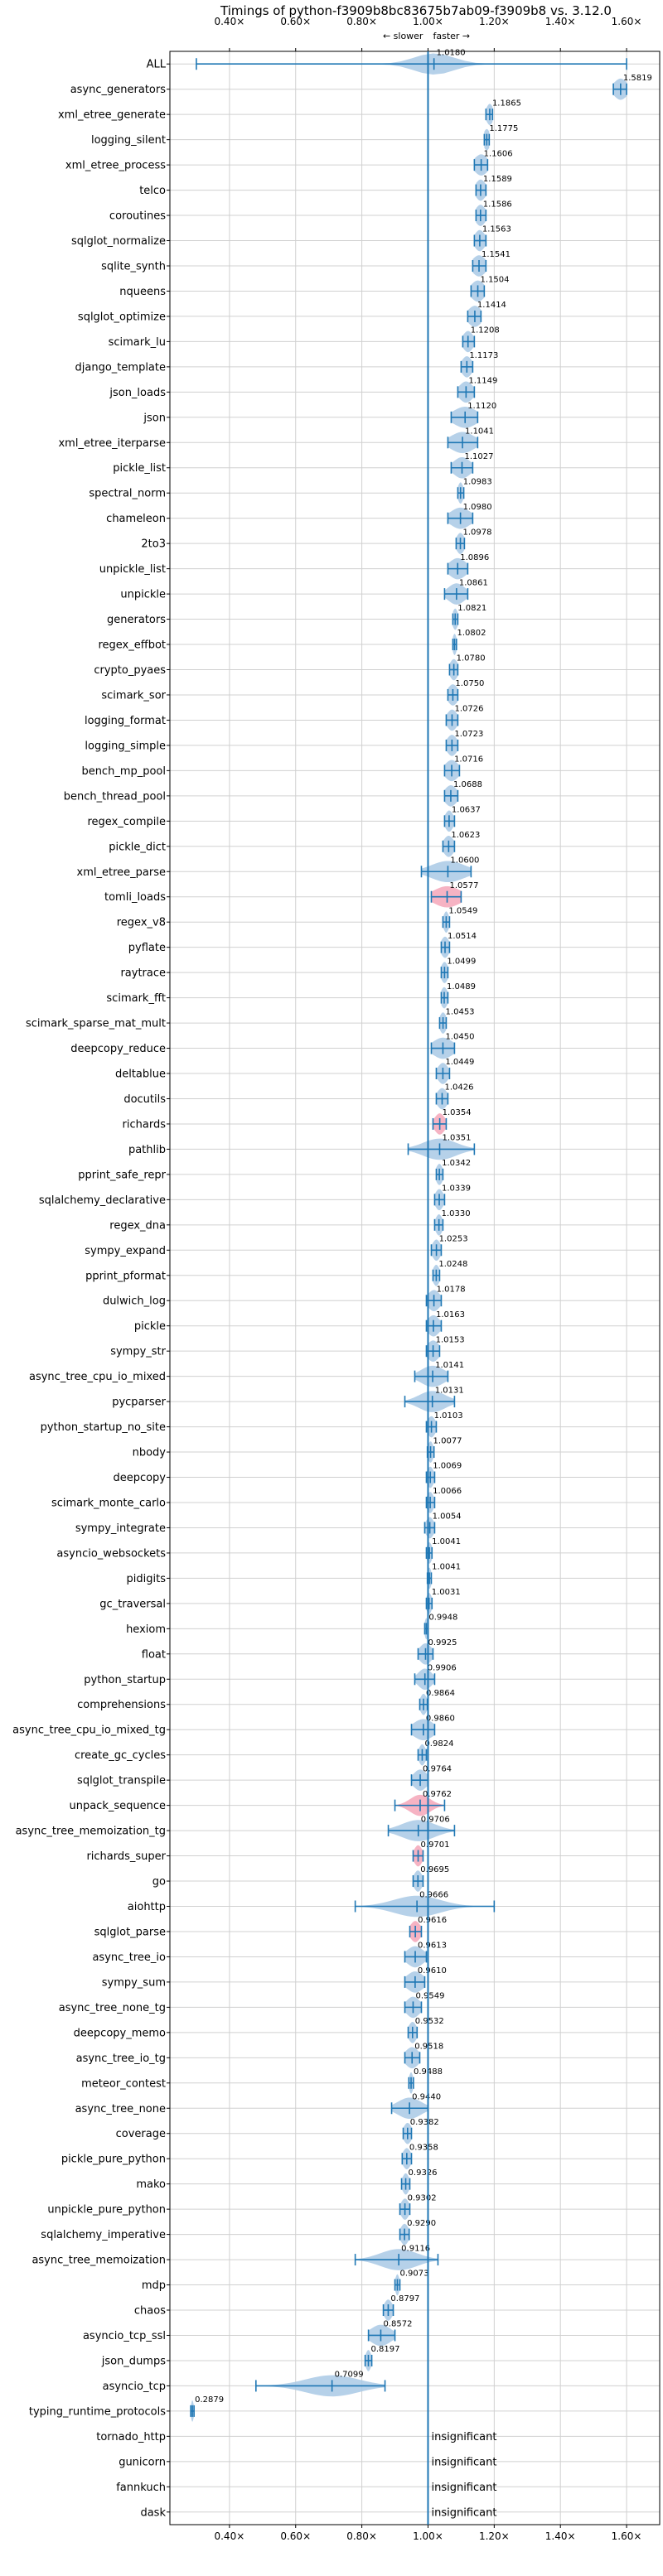 The width and height of the screenshot is (663, 2576). What do you see at coordinates (131, 2437) in the screenshot?
I see `benchmark-label: tornado_http` at bounding box center [131, 2437].